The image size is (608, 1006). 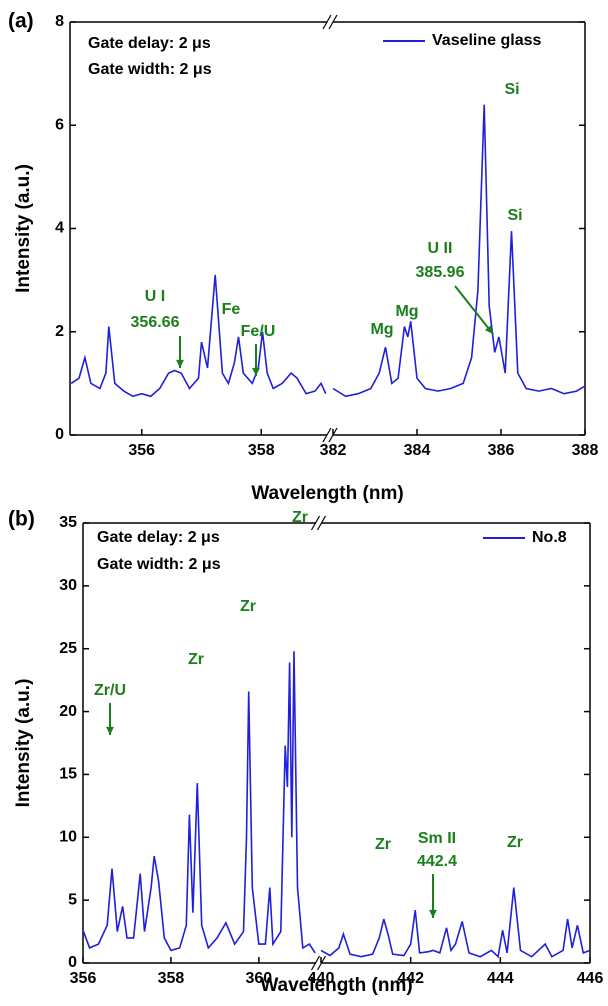 I want to click on annotation: 356.66, so click(x=155, y=322).